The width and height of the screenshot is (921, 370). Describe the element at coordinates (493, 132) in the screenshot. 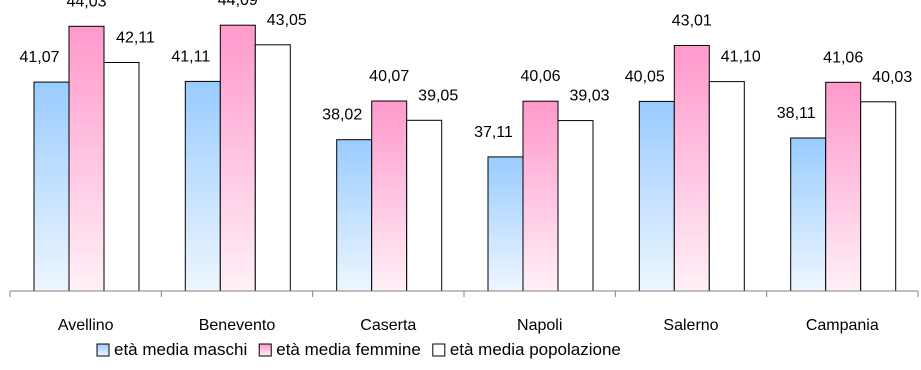

I see `data-label-maschi-napoli: 37,11` at that location.